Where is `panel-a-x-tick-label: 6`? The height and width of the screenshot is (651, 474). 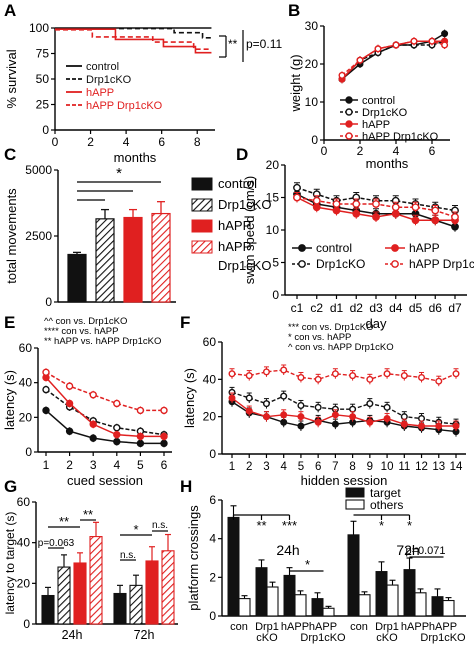 panel-a-x-tick-label: 6 is located at coordinates (161, 142).